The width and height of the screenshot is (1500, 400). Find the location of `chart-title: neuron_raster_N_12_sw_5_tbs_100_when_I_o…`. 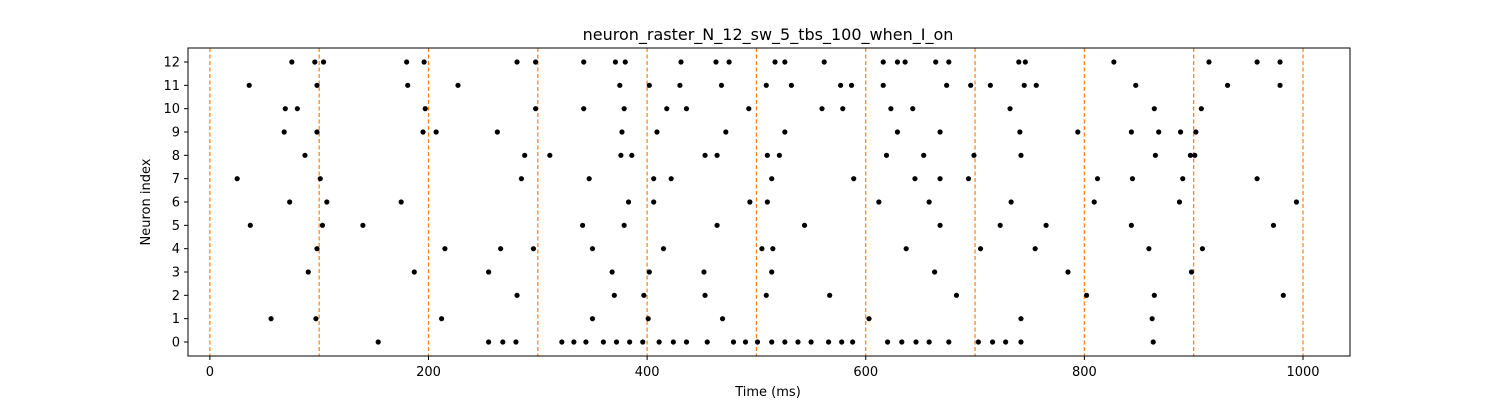

chart-title: neuron_raster_N_12_sw_5_tbs_100_when_I_o… is located at coordinates (768, 35).